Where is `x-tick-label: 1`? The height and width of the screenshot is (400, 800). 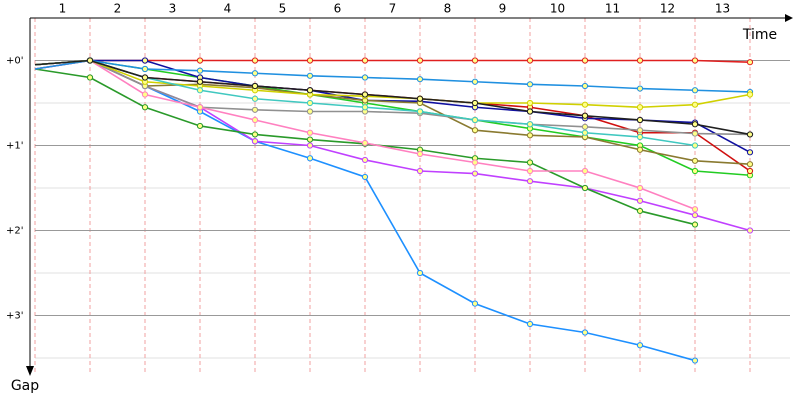 x-tick-label: 1 is located at coordinates (63, 9).